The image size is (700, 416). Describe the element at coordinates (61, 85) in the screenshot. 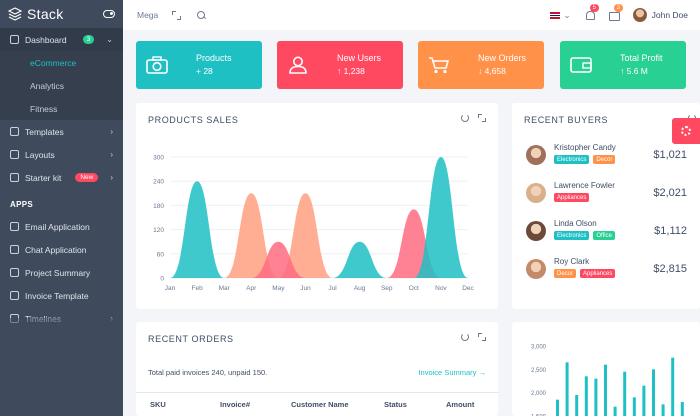

I see `sidebar-subitem-analytics: Analytics` at that location.